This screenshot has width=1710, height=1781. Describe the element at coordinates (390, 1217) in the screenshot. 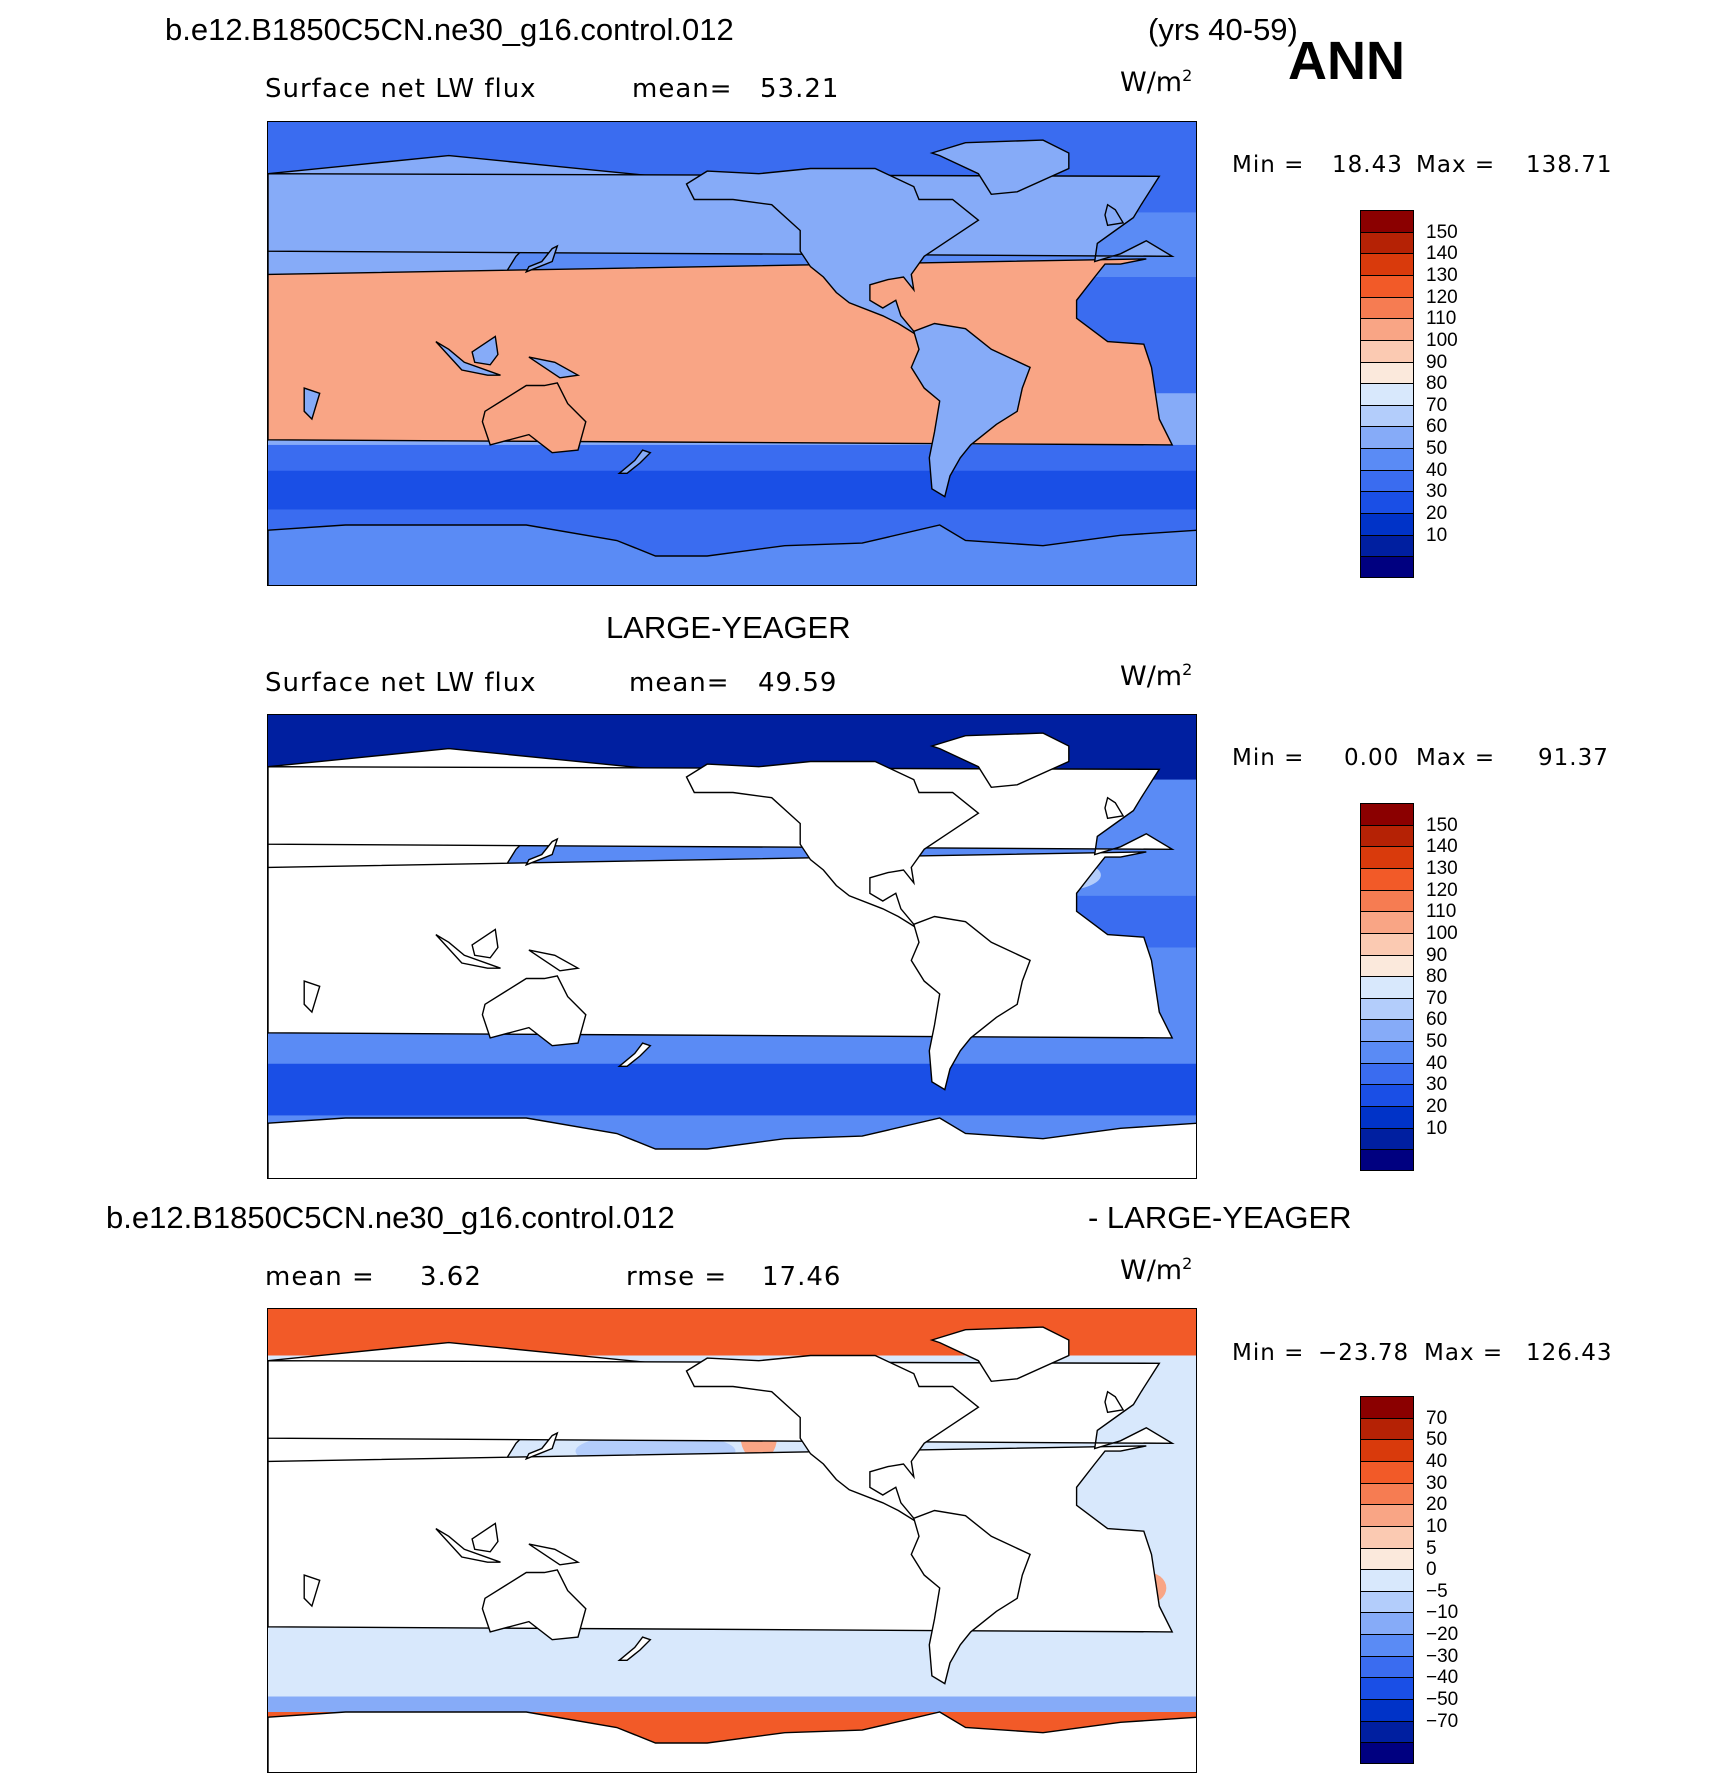

I see `panel3-title-left: b.e12.B1850C5CN.ne30_g16.control.012` at that location.